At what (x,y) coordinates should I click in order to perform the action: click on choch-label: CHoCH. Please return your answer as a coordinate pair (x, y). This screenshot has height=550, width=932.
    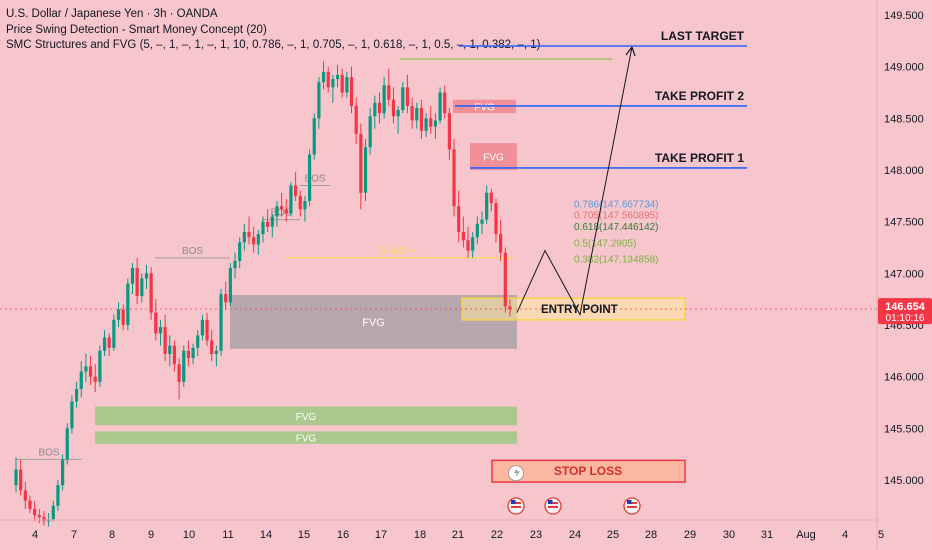
    Looking at the image, I should click on (396, 251).